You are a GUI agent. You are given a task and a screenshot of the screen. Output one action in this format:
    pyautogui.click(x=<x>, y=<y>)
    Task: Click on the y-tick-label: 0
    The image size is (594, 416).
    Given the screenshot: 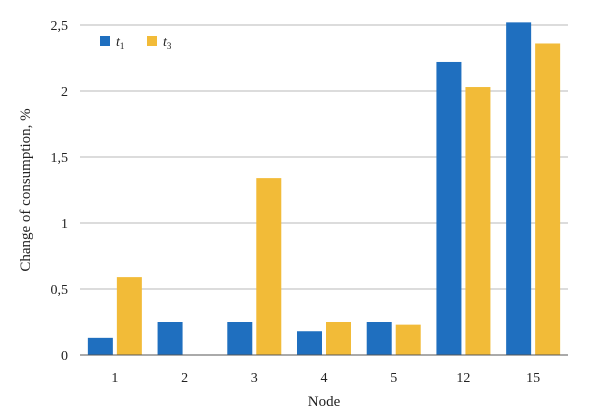 What is the action you would take?
    pyautogui.click(x=64, y=356)
    